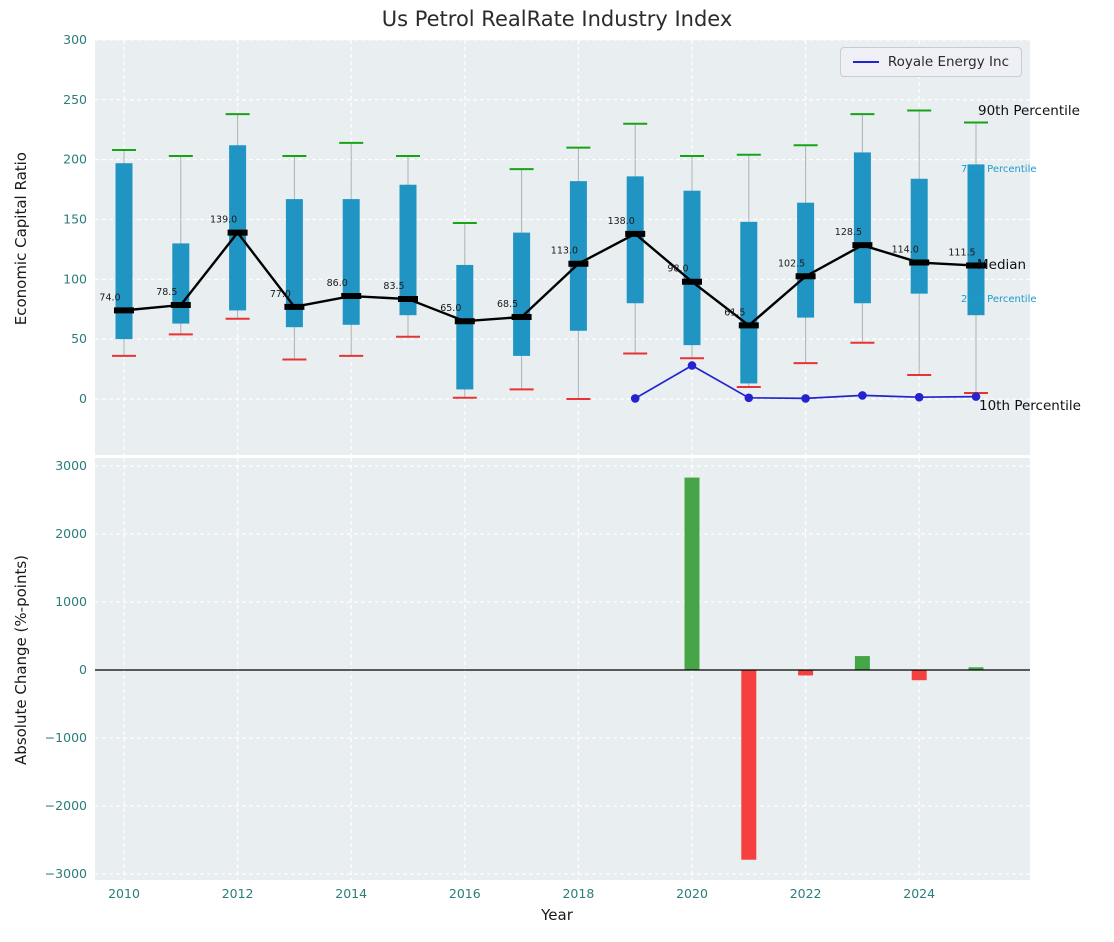 This screenshot has width=1114, height=942. Describe the element at coordinates (124, 893) in the screenshot. I see `svg-text: 2010` at that location.